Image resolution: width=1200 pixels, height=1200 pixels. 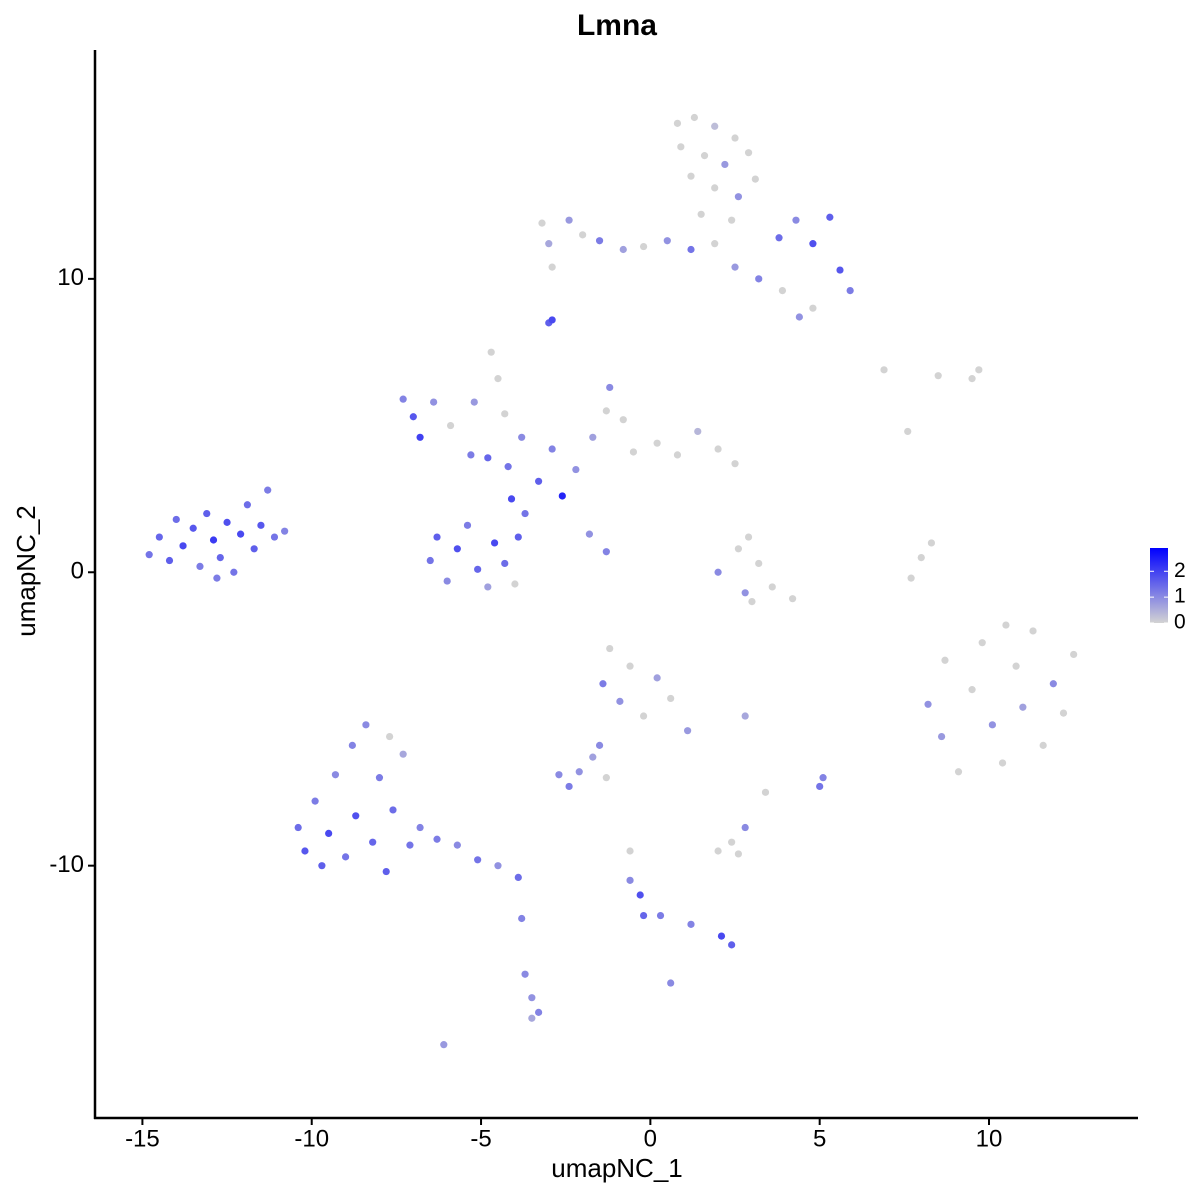 I want to click on y-tick-label: 0, so click(x=77, y=571).